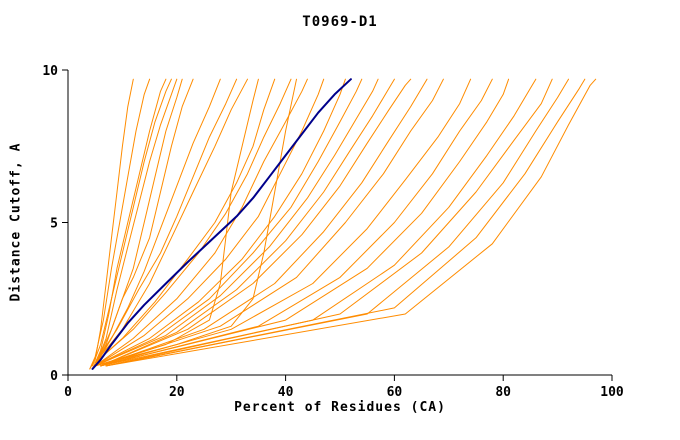  I want to click on x-tick-label: 80, so click(503, 392).